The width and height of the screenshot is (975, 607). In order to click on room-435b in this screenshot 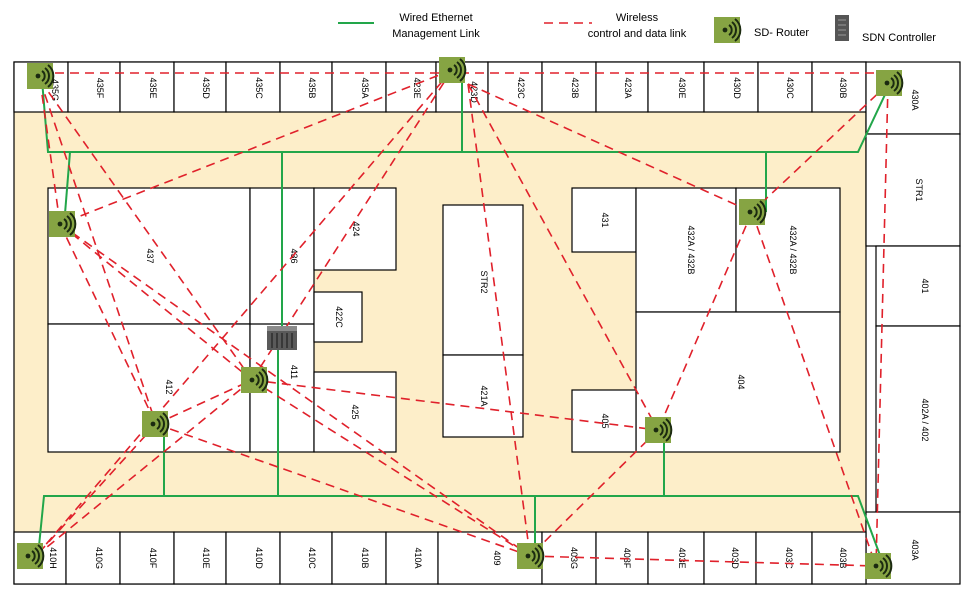, I will do `click(306, 87)`.